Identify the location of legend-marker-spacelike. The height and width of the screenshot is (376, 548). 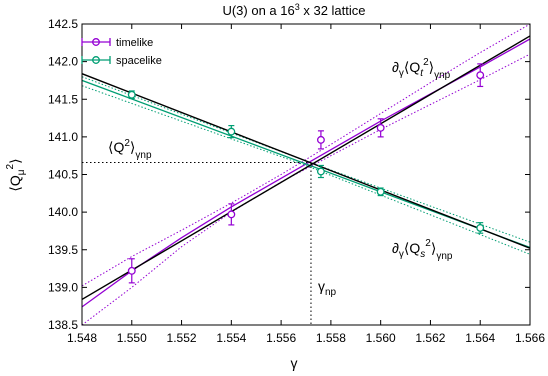
(96, 60).